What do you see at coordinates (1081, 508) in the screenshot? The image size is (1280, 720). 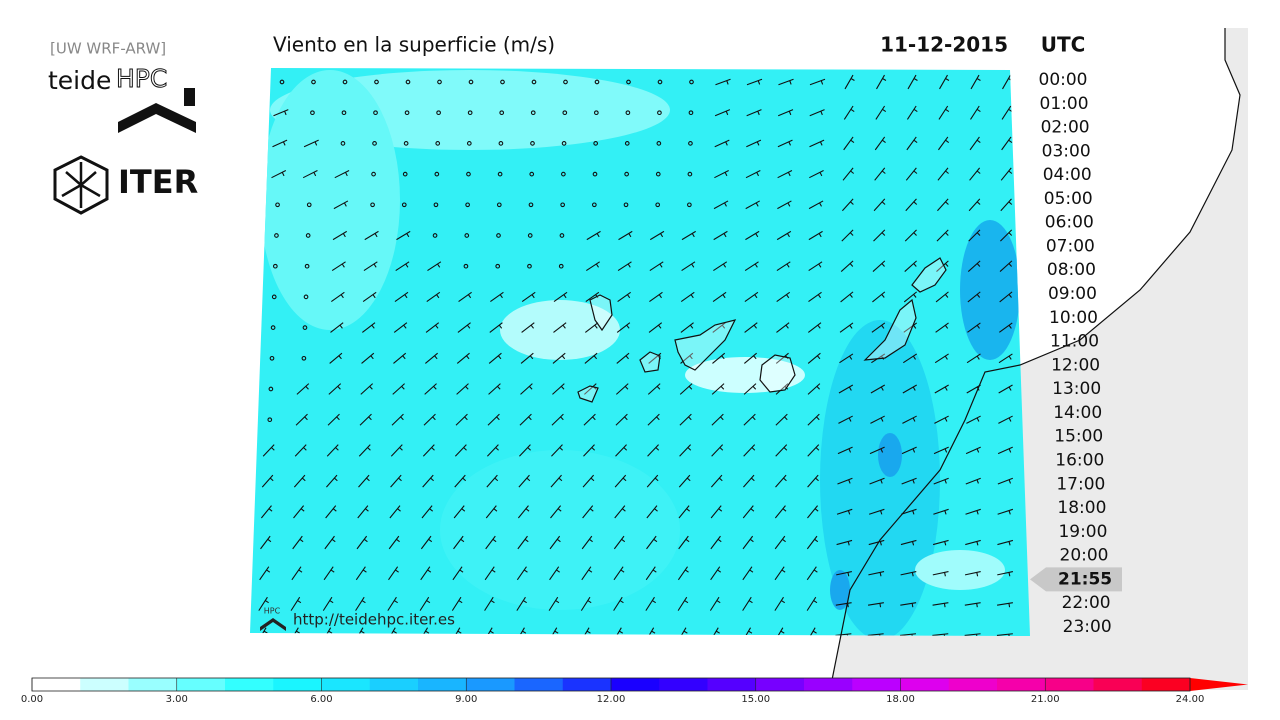 I see `time-item: 18:00` at bounding box center [1081, 508].